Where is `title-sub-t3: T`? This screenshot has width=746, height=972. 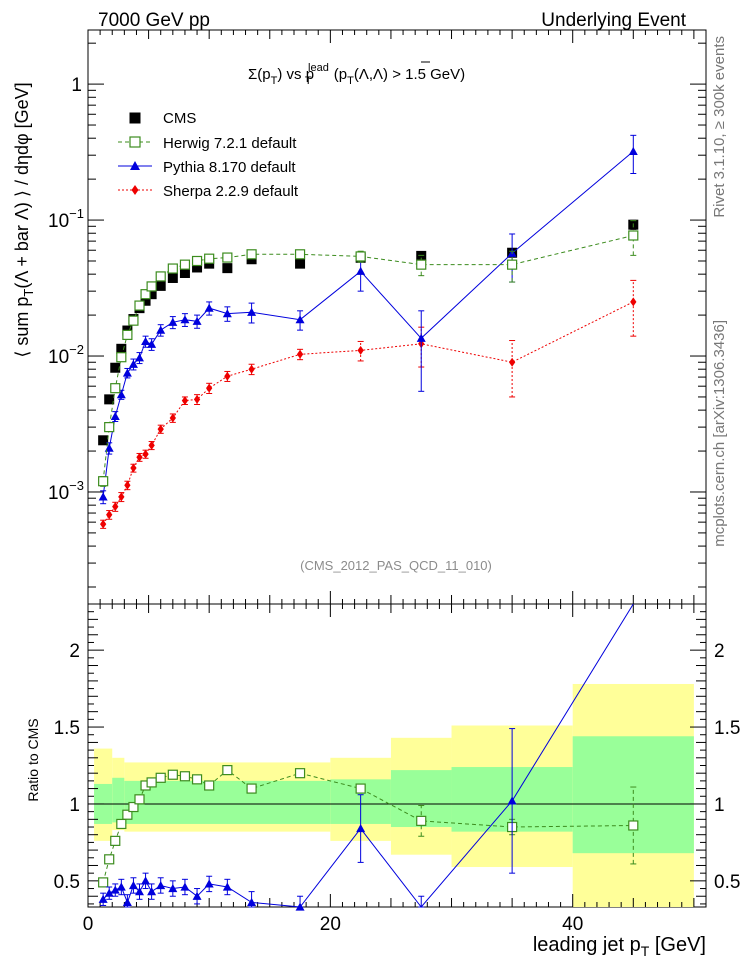
title-sub-t3: T is located at coordinates (350, 81).